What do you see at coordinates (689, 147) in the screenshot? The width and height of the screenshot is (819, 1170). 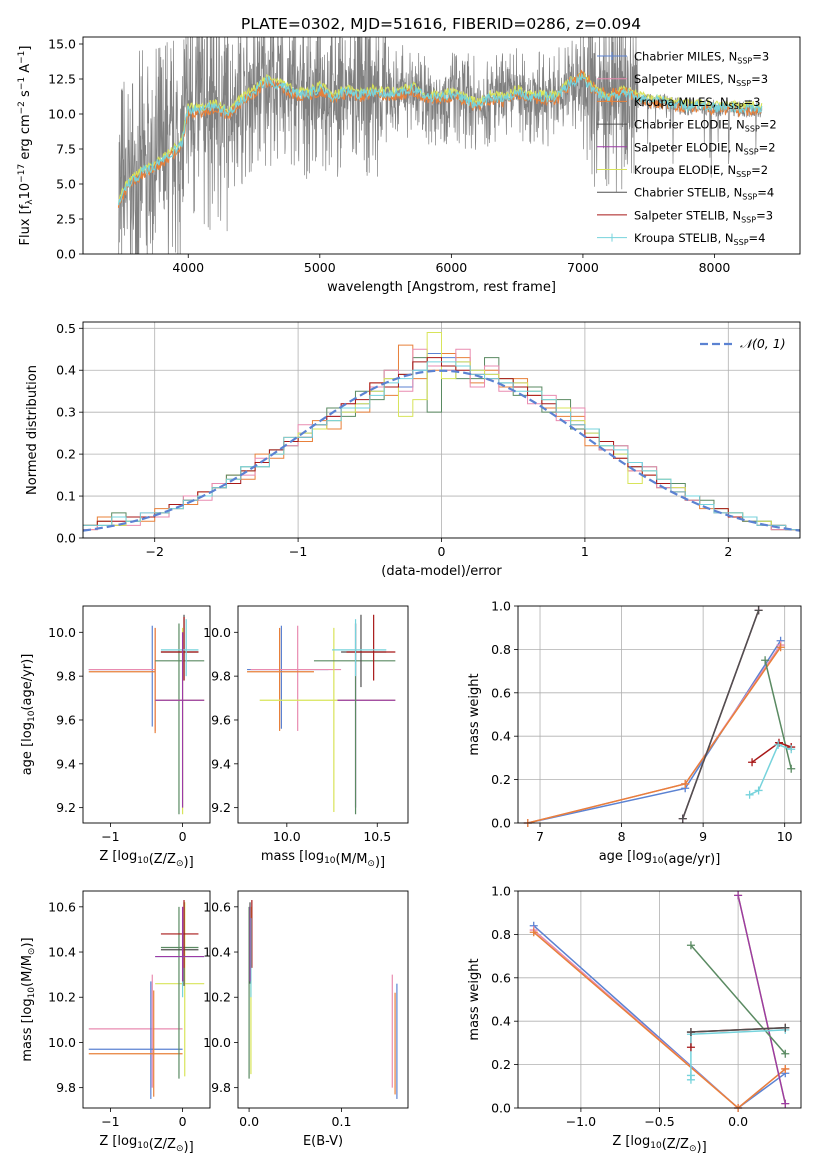 I see `legend-label-text: Salpeter ELODIE, N` at bounding box center [689, 147].